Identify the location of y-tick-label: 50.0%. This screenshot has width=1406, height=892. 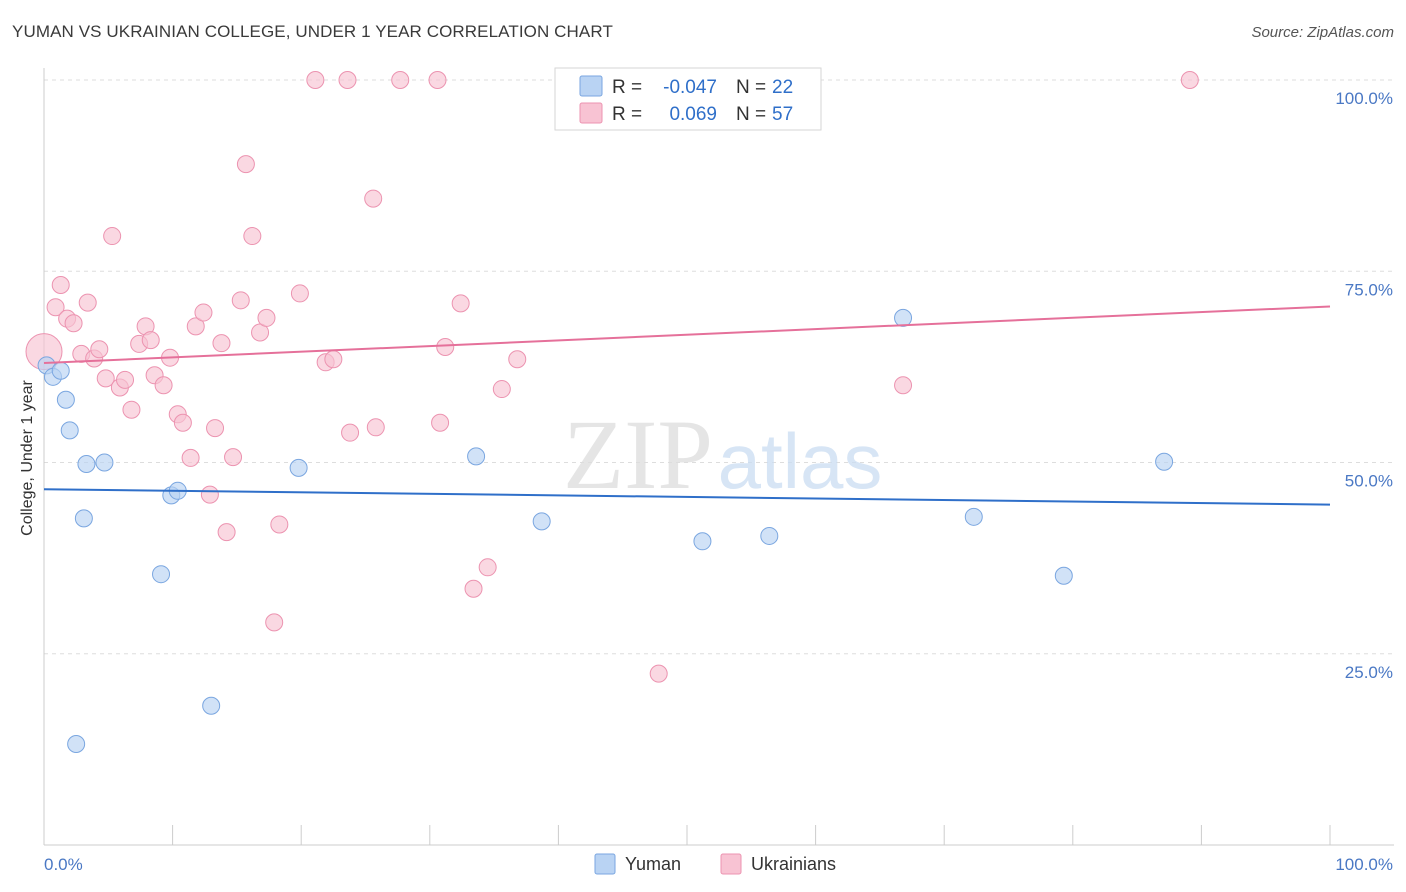
(1369, 481).